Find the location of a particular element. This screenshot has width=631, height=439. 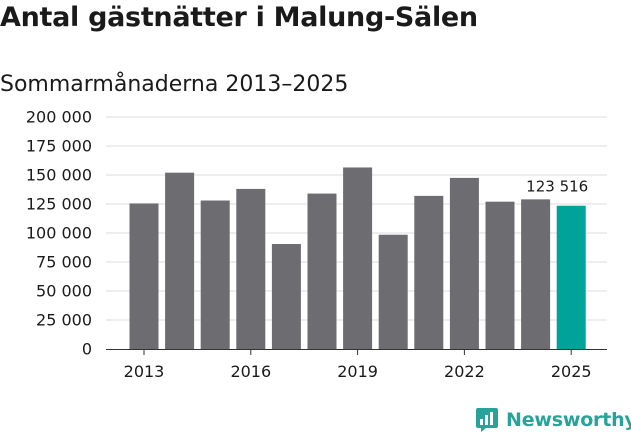

x-tick-label: 2025 is located at coordinates (571, 371).